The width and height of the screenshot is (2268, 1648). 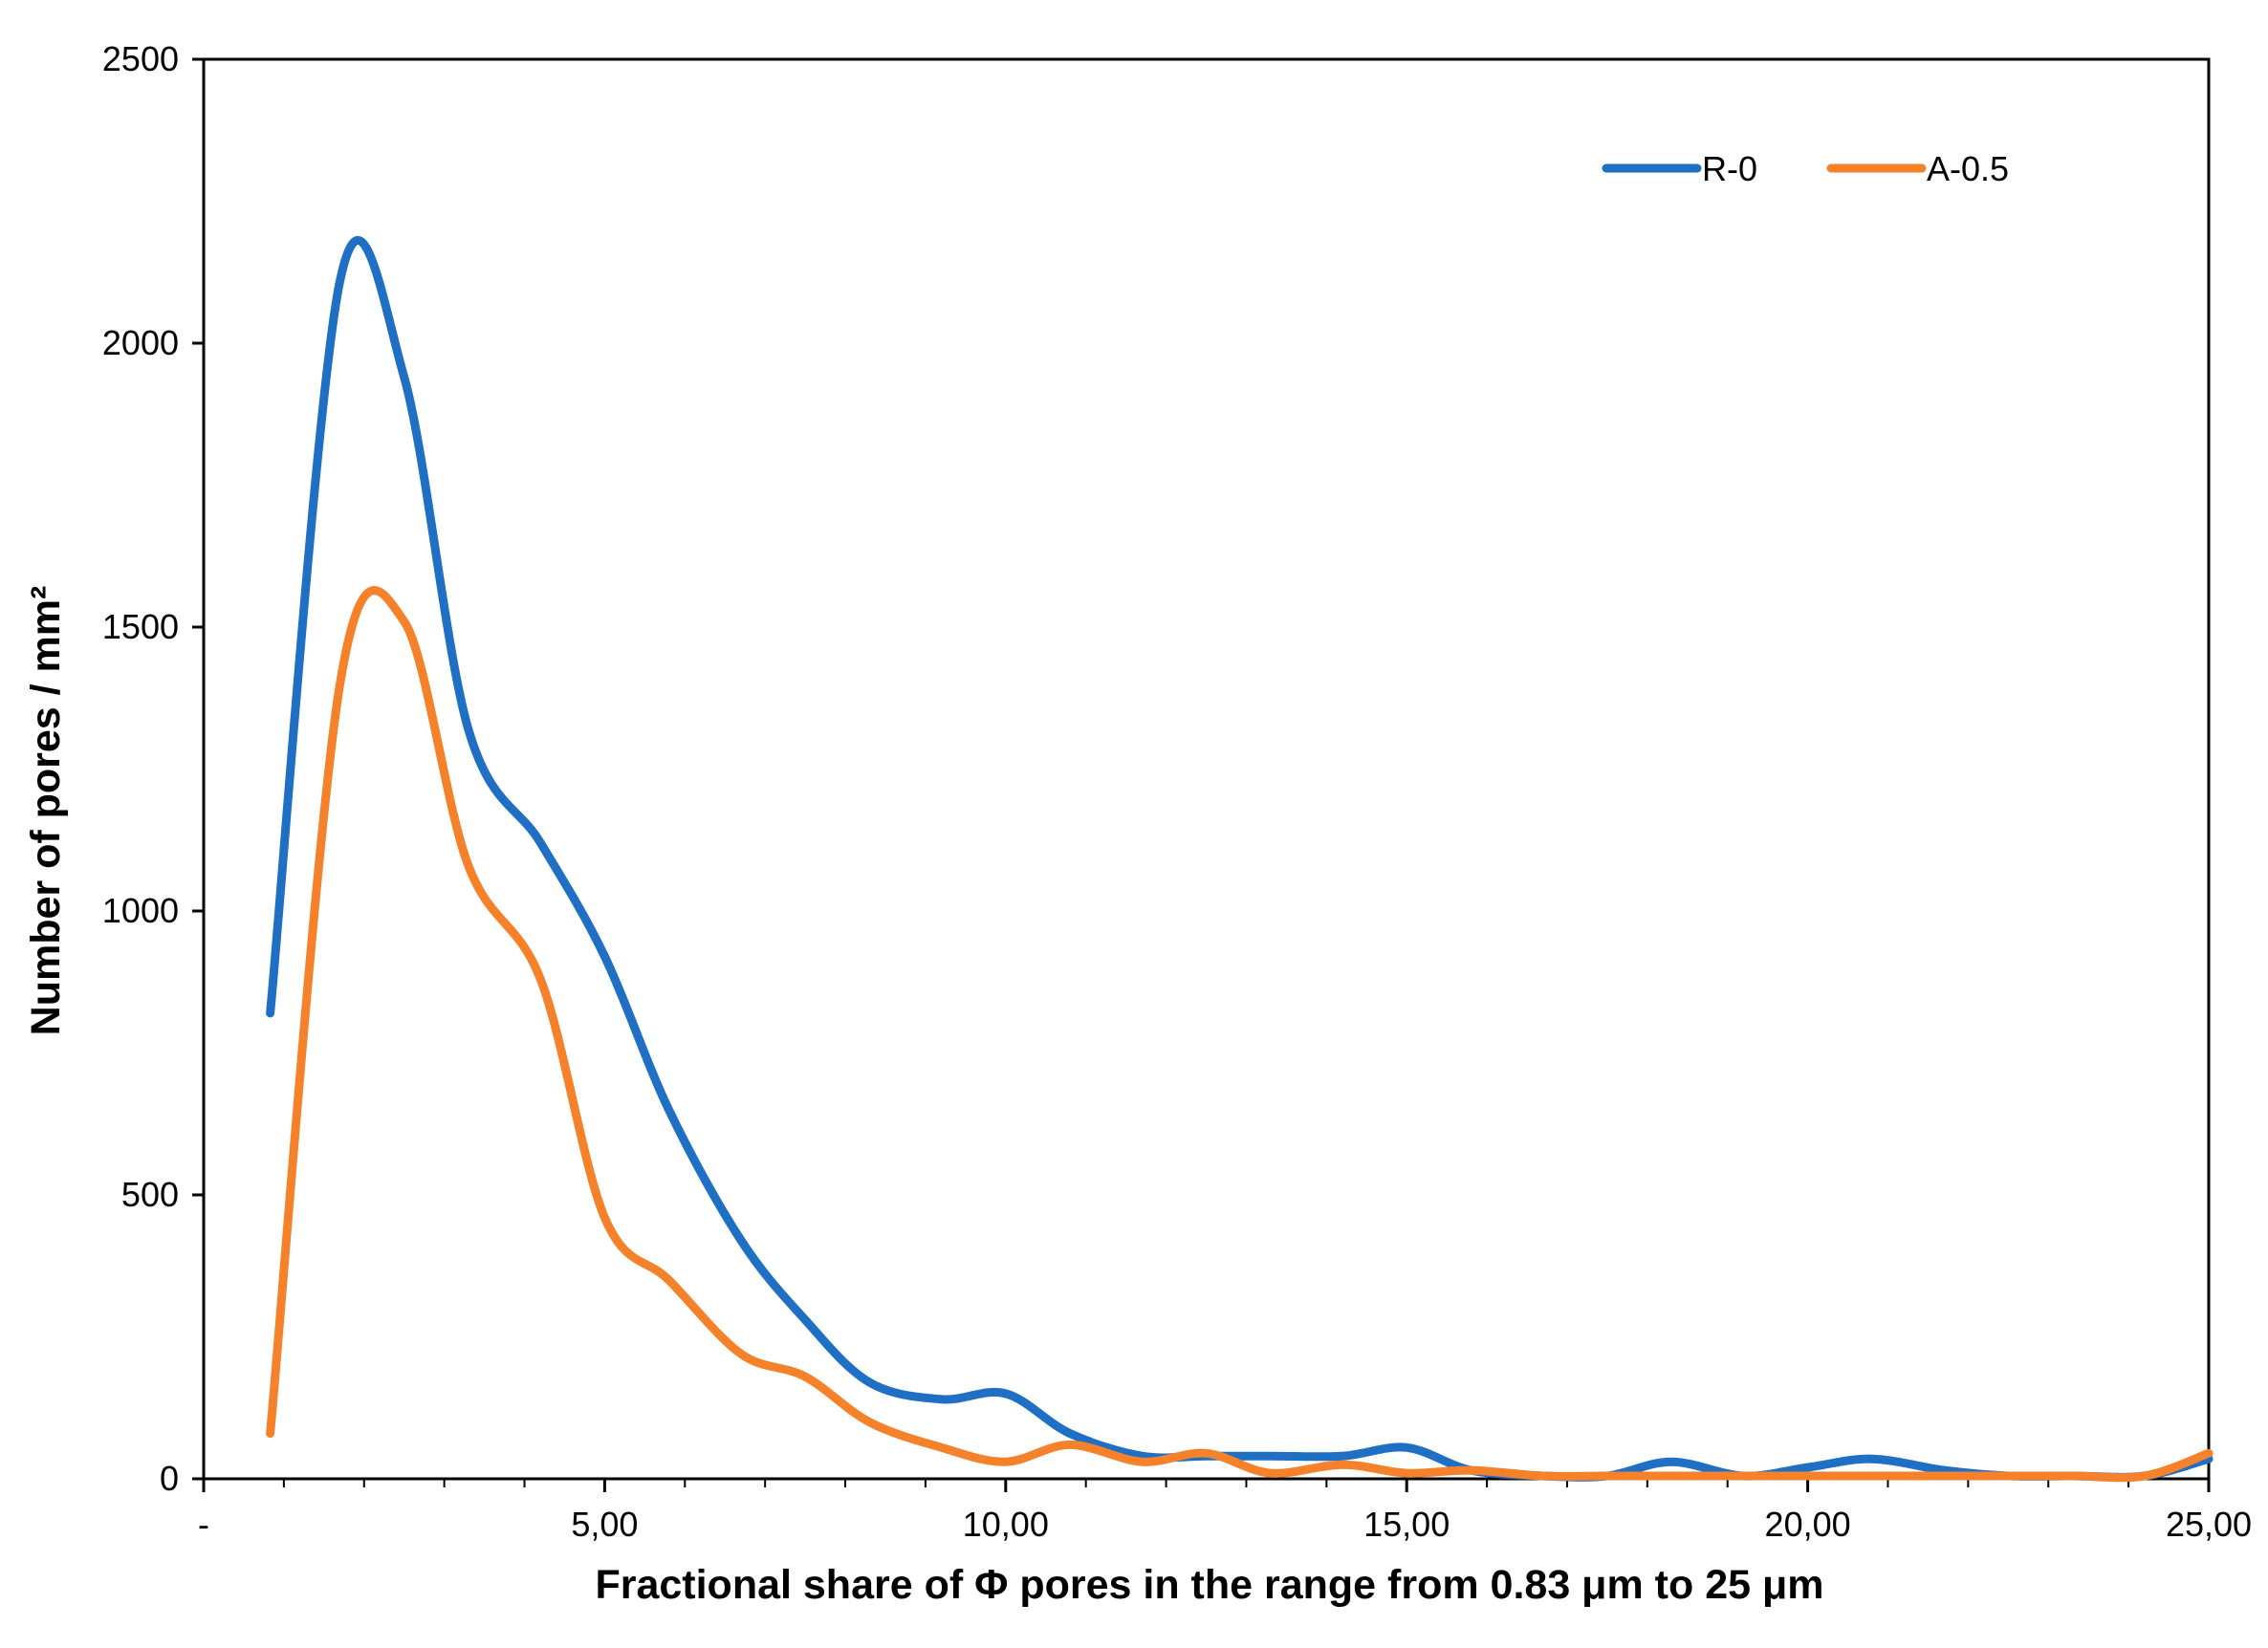 What do you see at coordinates (141, 59) in the screenshot?
I see `y-tick-label: 2500` at bounding box center [141, 59].